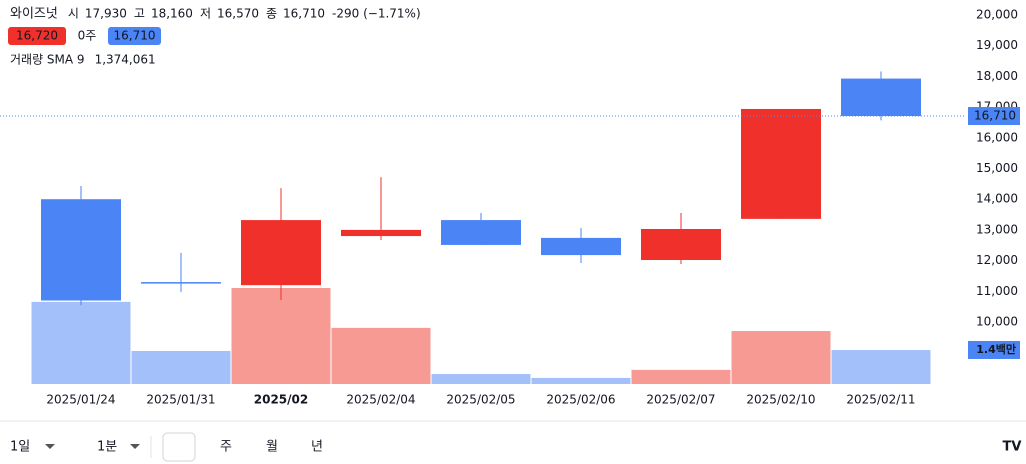  What do you see at coordinates (238, 14) in the screenshot?
I see `field-value: 16,570` at bounding box center [238, 14].